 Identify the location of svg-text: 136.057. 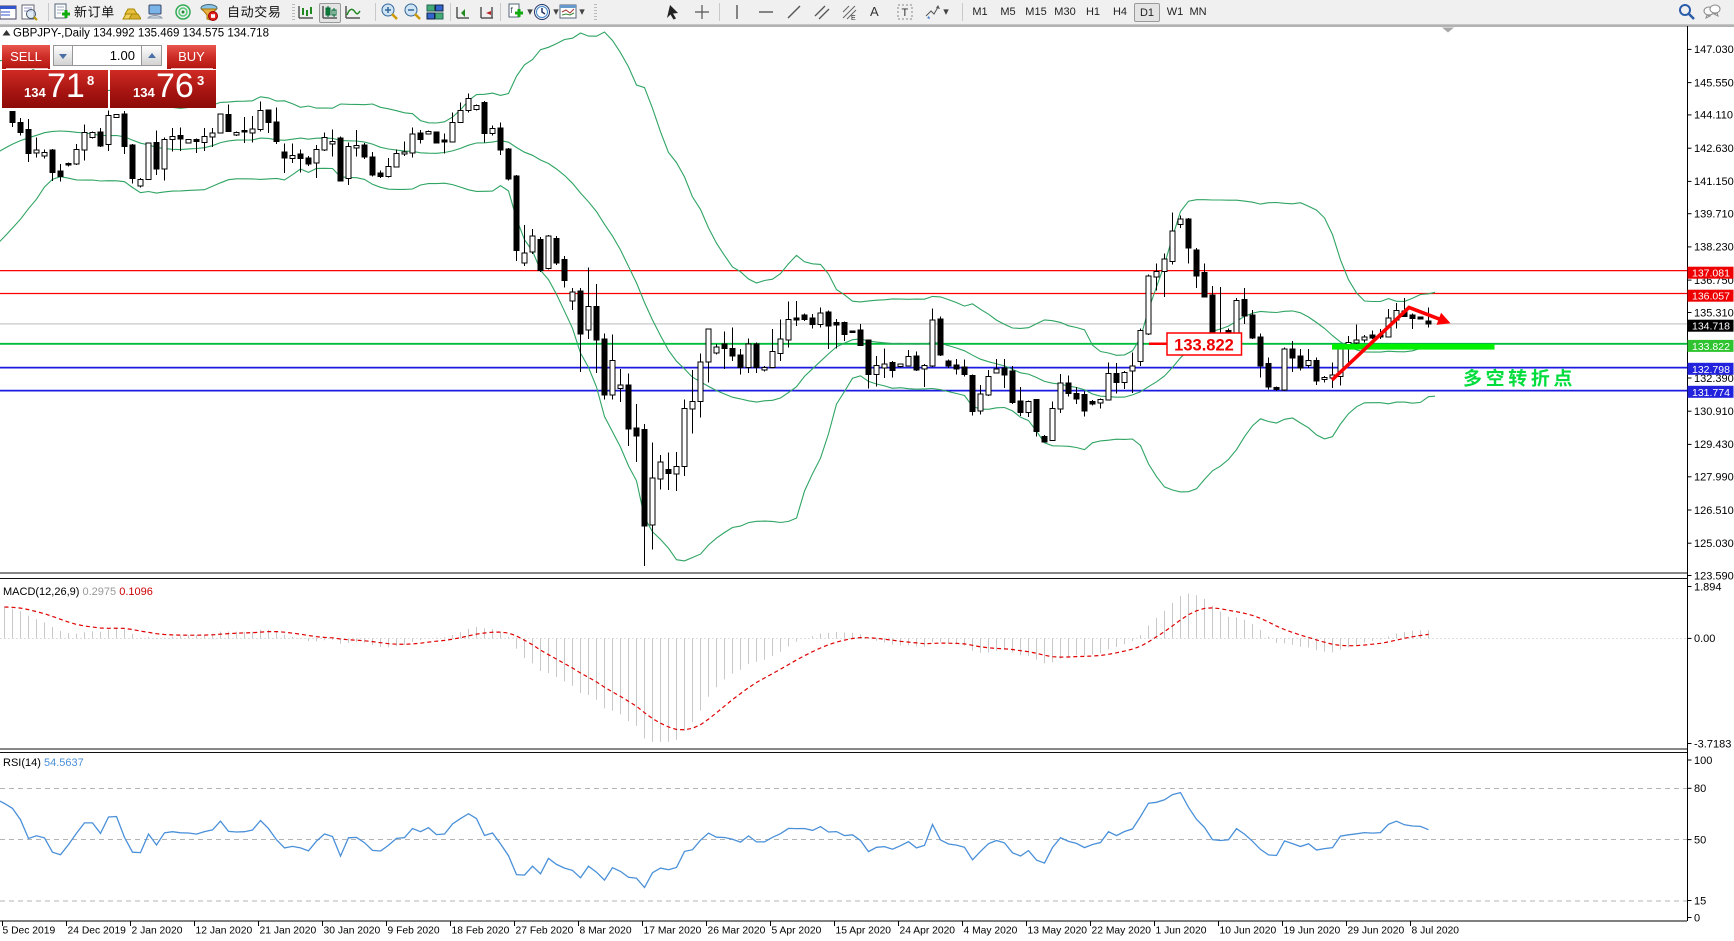
(1711, 297).